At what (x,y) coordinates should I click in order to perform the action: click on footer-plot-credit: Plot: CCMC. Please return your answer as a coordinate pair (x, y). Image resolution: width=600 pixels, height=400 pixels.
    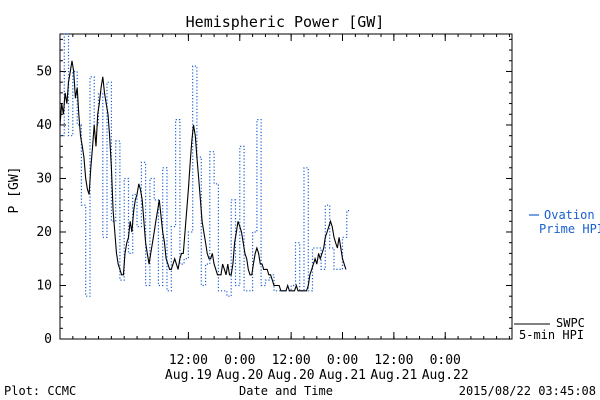
    Looking at the image, I should click on (40, 391).